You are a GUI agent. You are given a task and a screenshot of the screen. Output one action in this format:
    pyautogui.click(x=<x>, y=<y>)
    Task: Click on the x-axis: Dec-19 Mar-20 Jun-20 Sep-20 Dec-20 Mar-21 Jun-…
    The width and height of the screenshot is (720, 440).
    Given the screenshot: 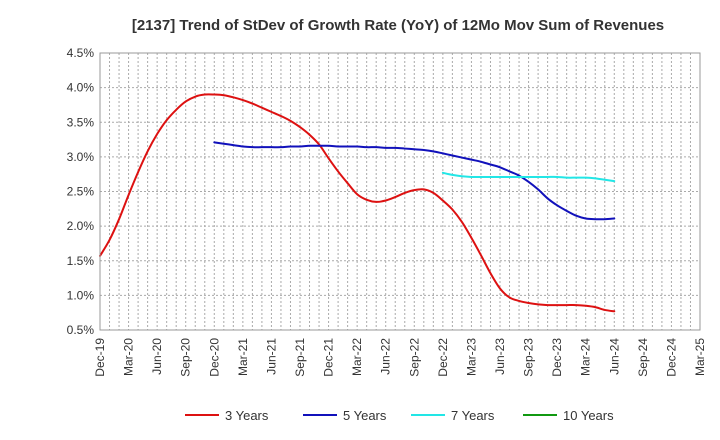 What is the action you would take?
    pyautogui.click(x=400, y=357)
    